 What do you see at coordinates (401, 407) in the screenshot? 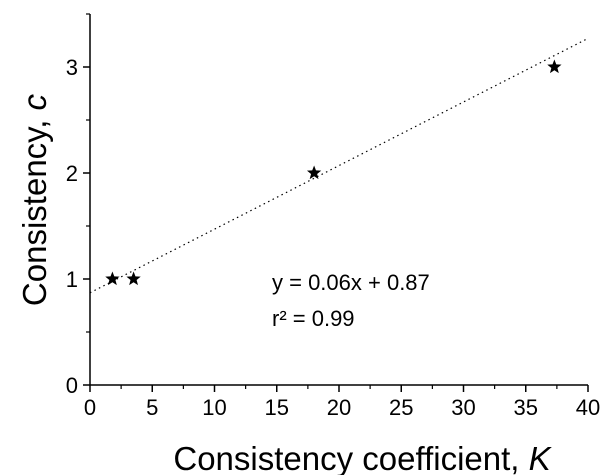
I see `x-tick-label: 25` at bounding box center [401, 407].